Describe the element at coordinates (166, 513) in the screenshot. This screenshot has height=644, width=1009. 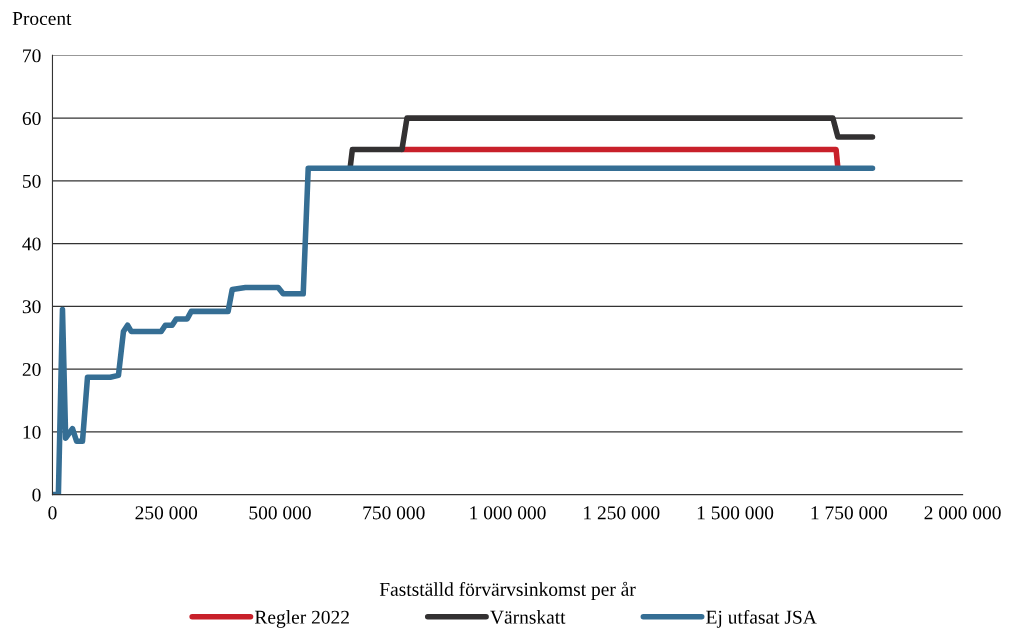
I see `x-tick-label: 250 000` at that location.